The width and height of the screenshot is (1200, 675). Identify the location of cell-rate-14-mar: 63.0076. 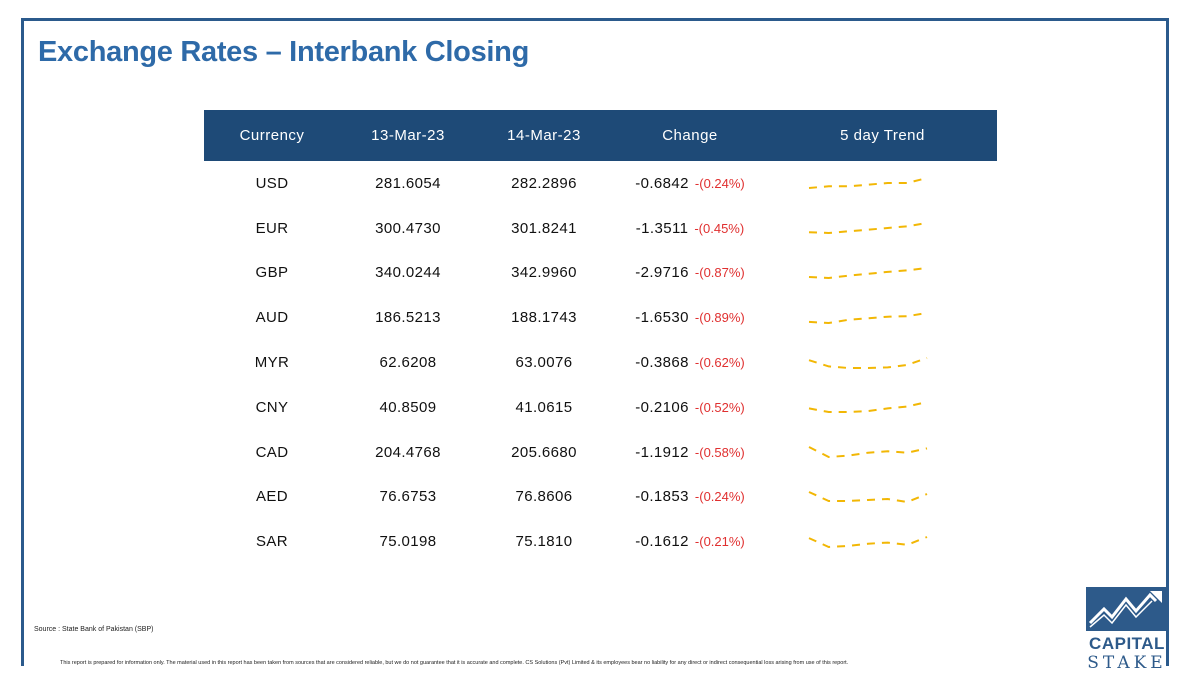
(544, 363).